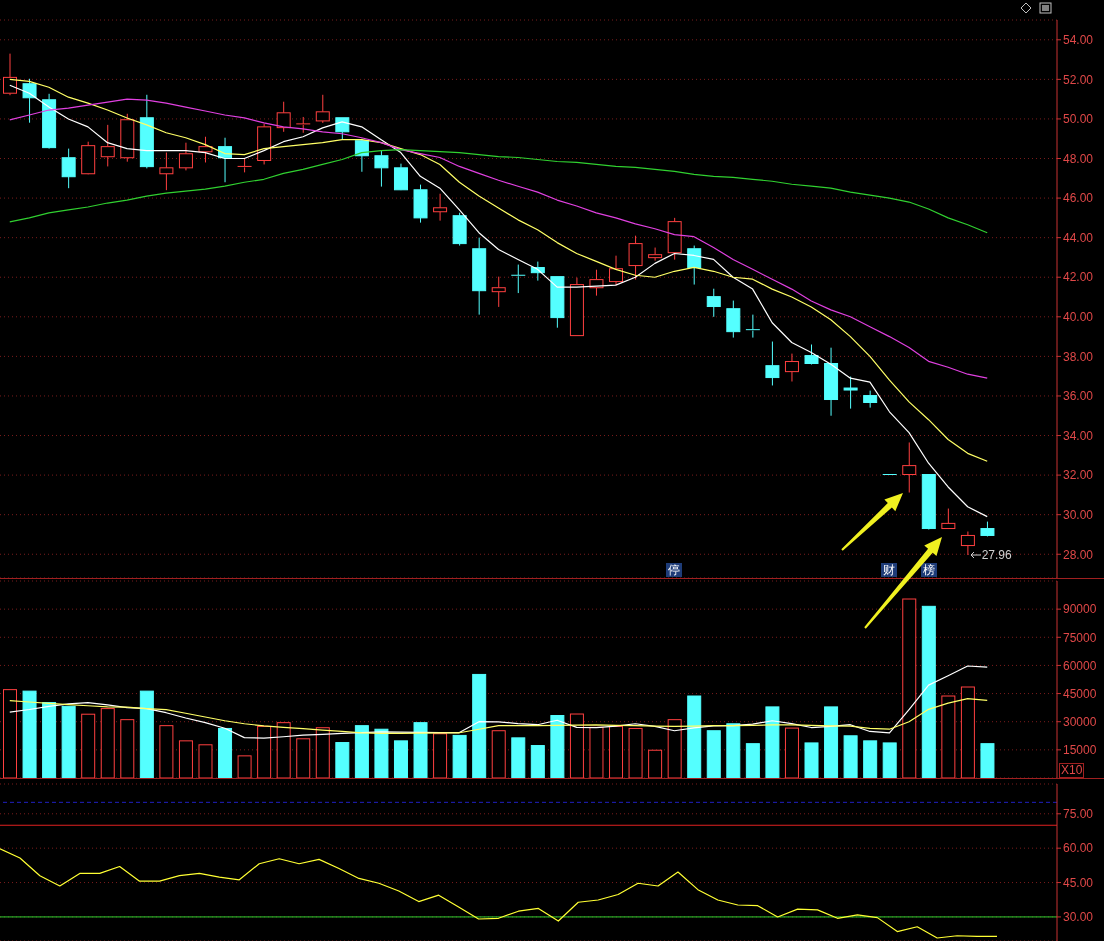  I want to click on y-tick-label: 15000, so click(1080, 750).